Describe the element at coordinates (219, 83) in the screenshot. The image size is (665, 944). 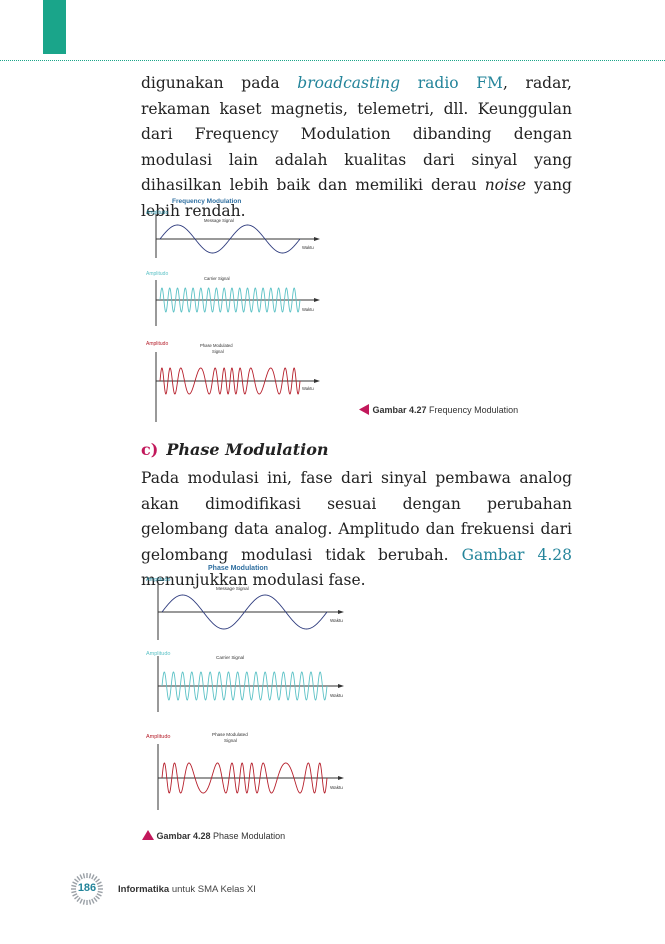
I see `text: digunakan pada` at that location.